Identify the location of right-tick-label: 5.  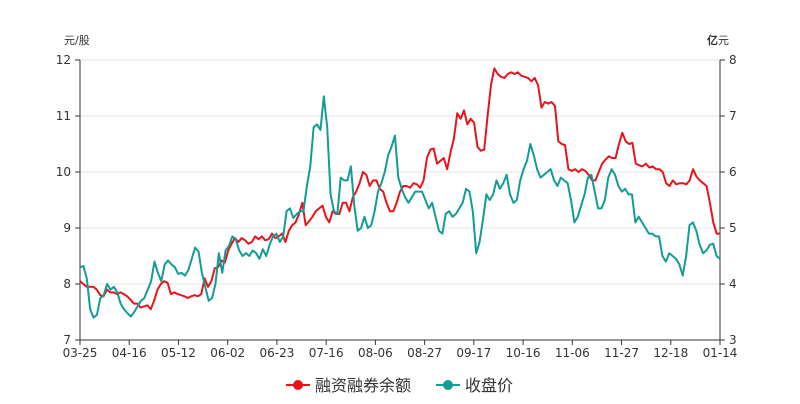
(733, 228).